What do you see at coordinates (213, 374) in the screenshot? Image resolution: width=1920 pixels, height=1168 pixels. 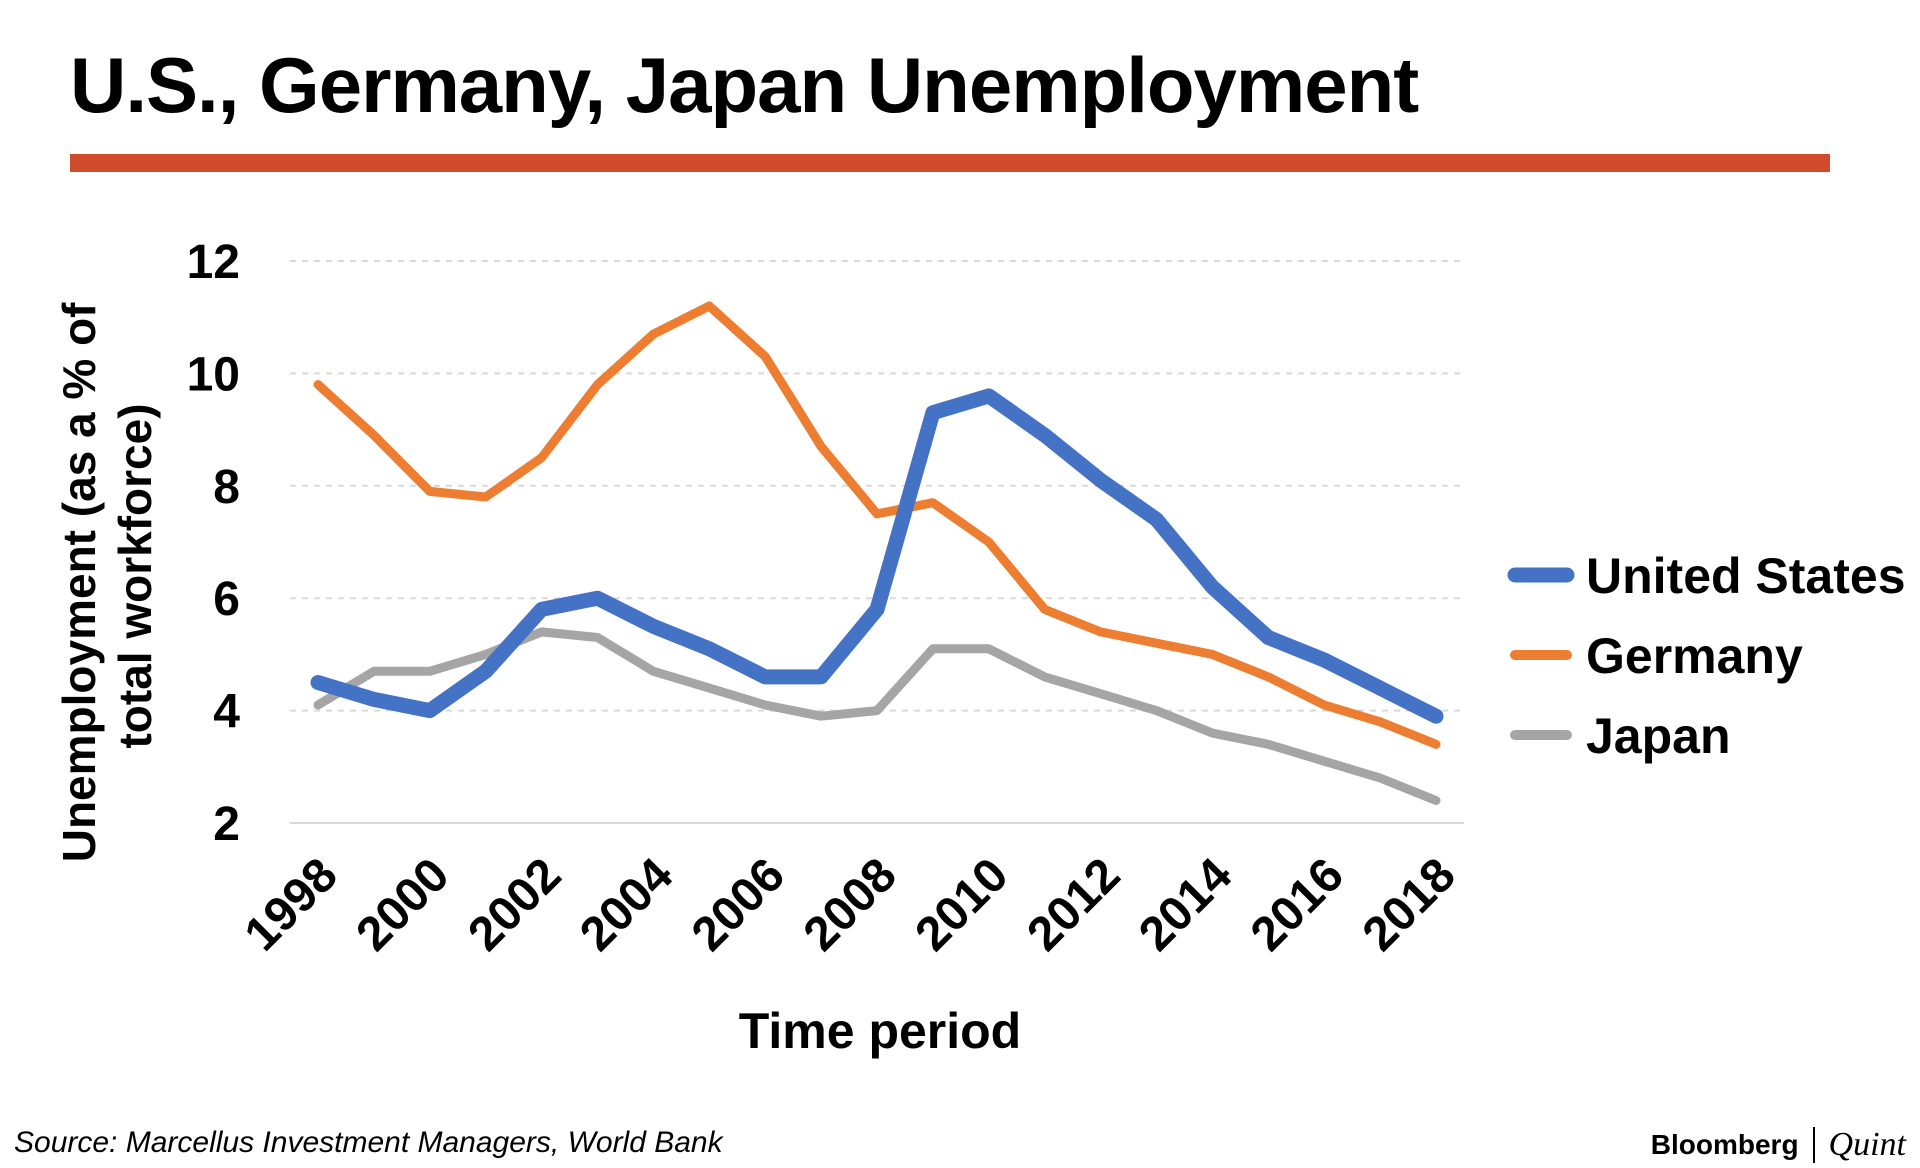 I see `y-tick-10: 10` at bounding box center [213, 374].